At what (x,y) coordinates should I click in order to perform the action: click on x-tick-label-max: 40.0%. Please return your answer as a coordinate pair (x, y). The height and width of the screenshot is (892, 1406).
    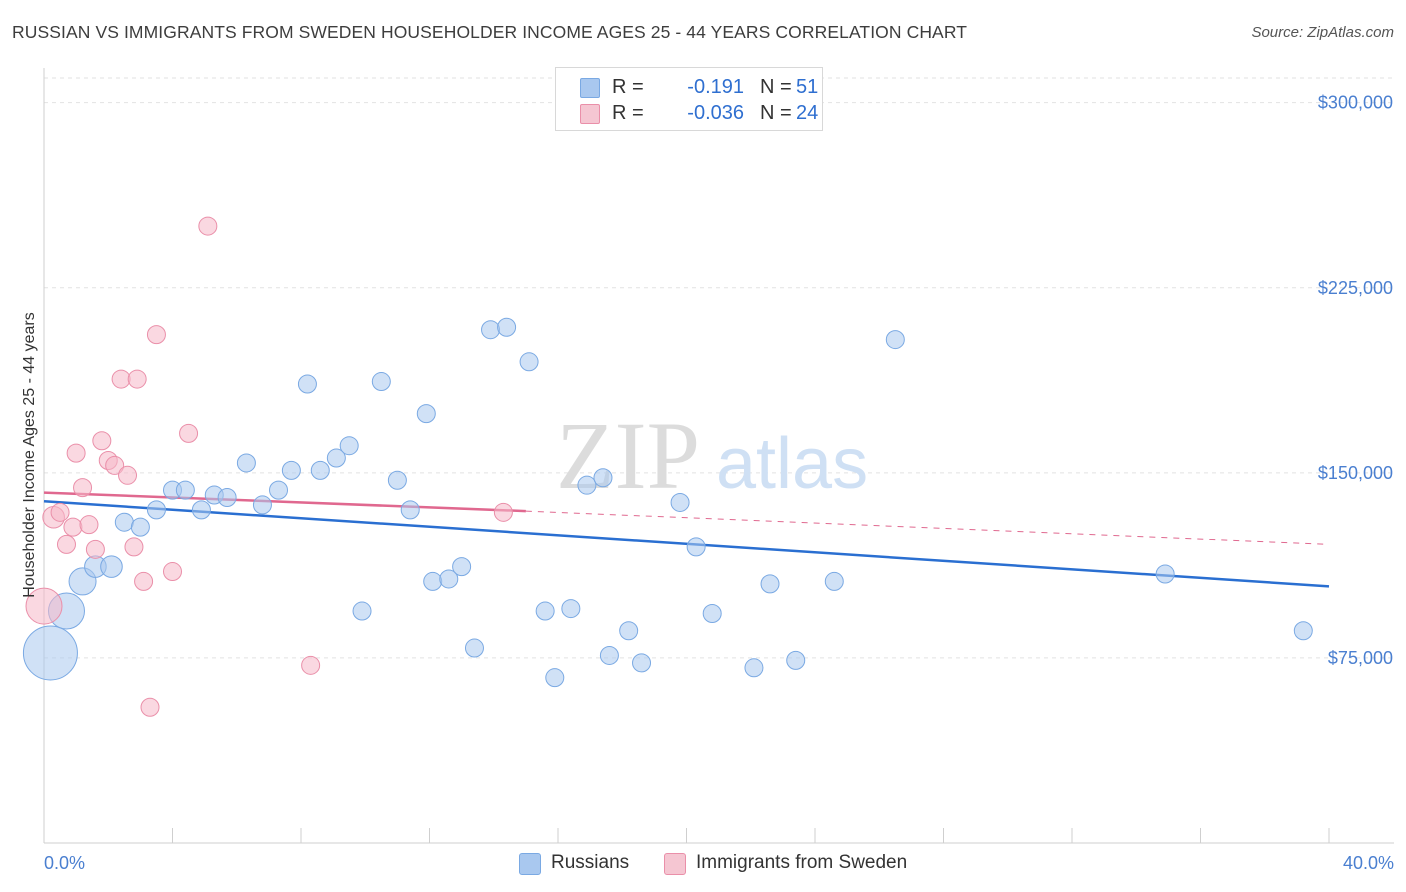
    Looking at the image, I should click on (1368, 863).